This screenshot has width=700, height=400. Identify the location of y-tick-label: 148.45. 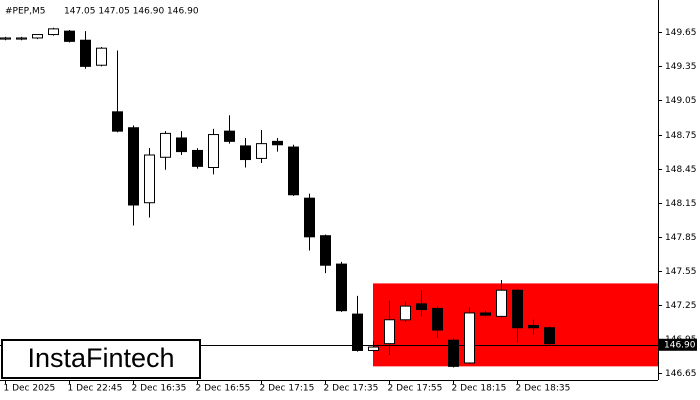
(681, 170).